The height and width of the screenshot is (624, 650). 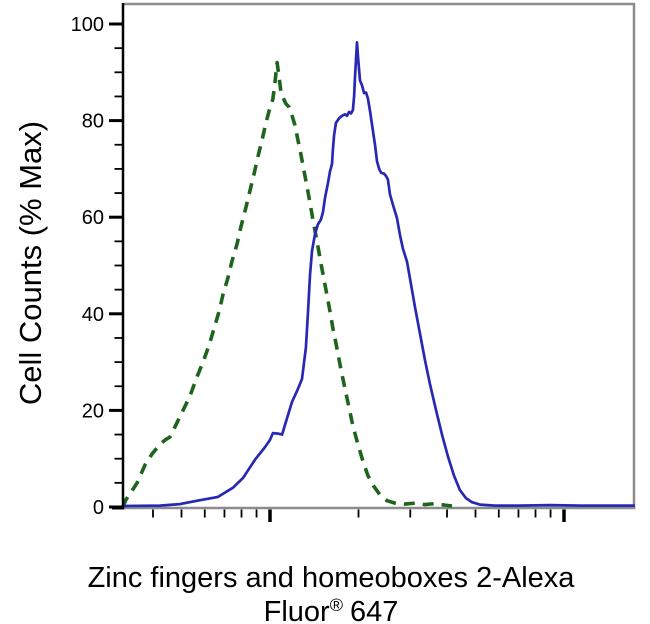 I want to click on x-axis-title-line1: Zinc fingers and homeoboxes 2-Alexa, so click(x=331, y=578).